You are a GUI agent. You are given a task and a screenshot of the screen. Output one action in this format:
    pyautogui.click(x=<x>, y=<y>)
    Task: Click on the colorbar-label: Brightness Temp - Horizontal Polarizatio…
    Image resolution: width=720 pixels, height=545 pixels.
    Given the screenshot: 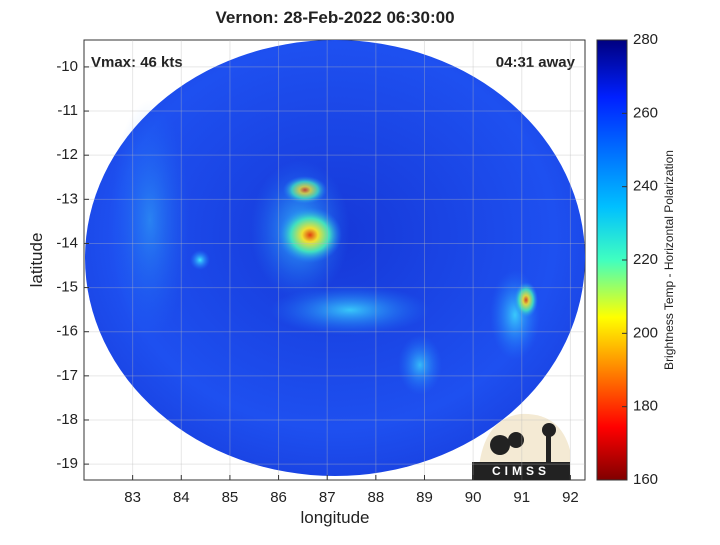 What is the action you would take?
    pyautogui.click(x=669, y=260)
    